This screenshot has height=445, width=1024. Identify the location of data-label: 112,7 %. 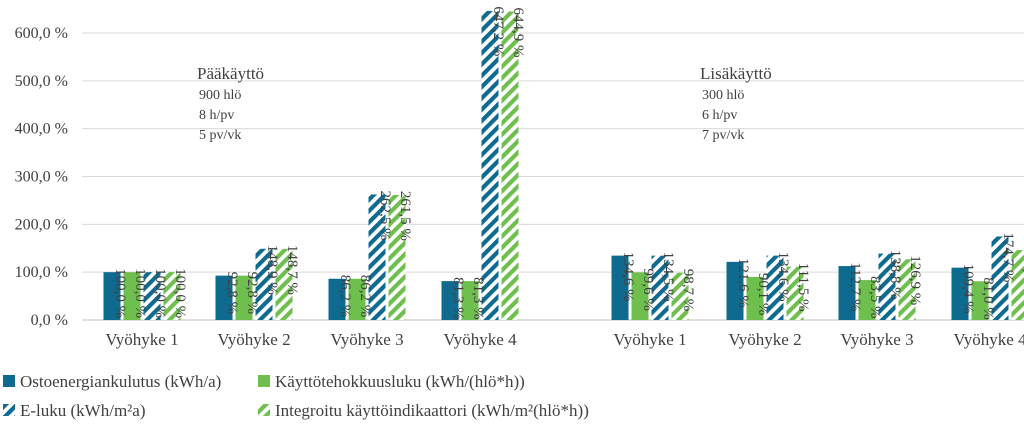
(855, 286).